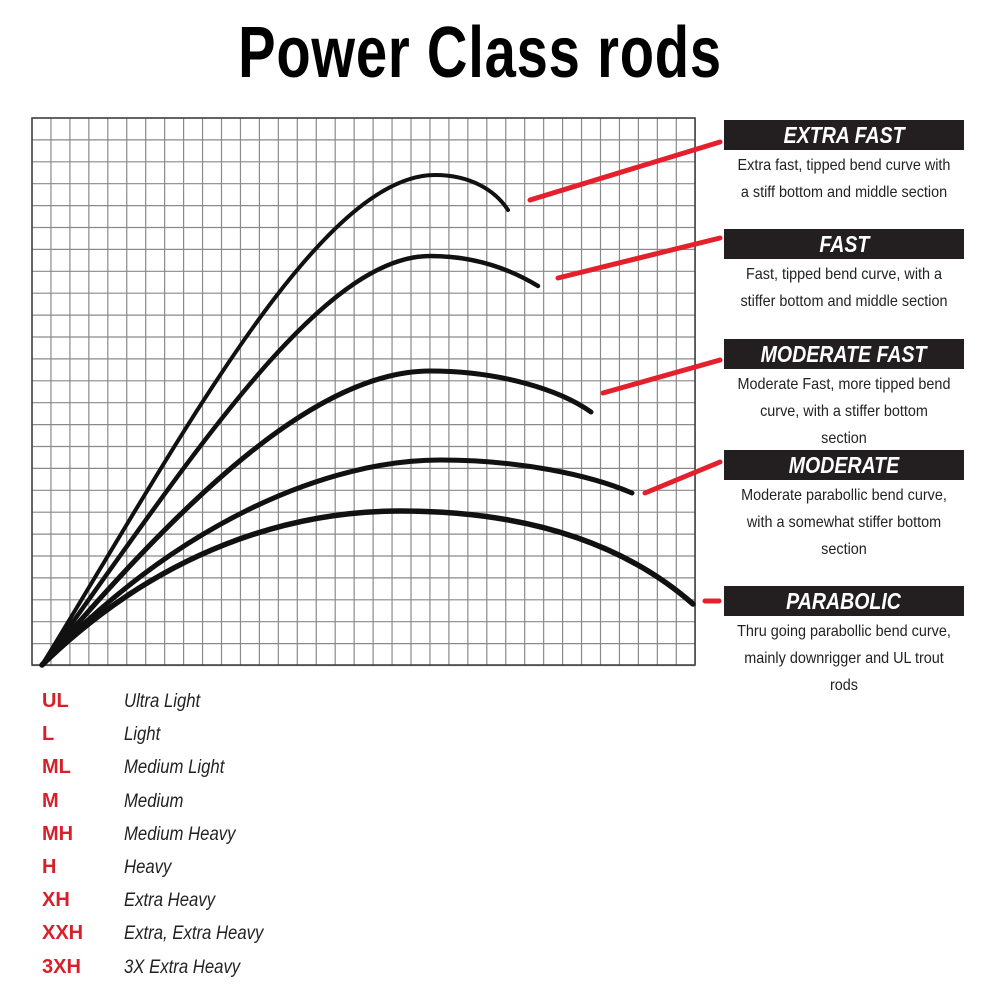  What do you see at coordinates (142, 735) in the screenshot?
I see `power-name: Light` at bounding box center [142, 735].